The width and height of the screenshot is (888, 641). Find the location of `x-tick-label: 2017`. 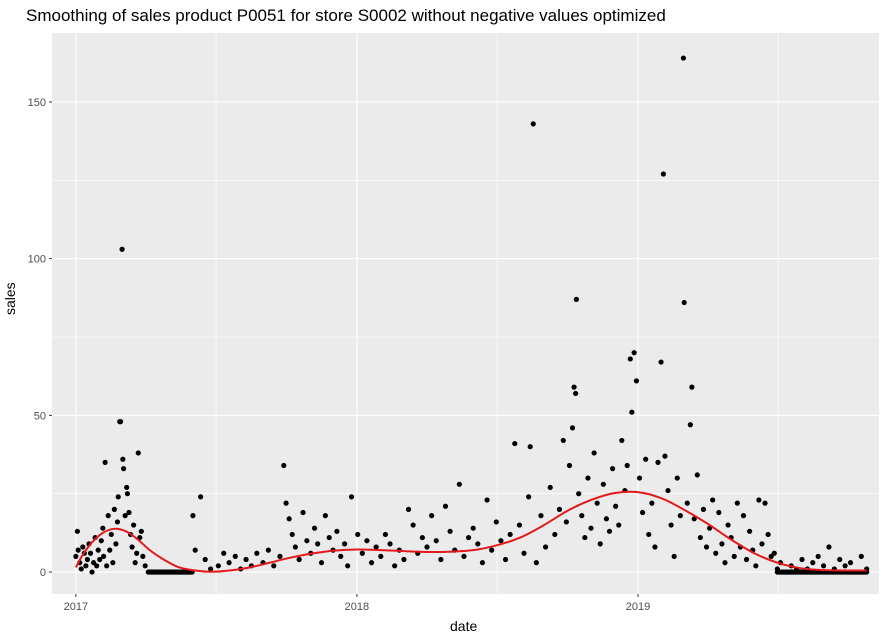

x-tick-label: 2017 is located at coordinates (76, 607).